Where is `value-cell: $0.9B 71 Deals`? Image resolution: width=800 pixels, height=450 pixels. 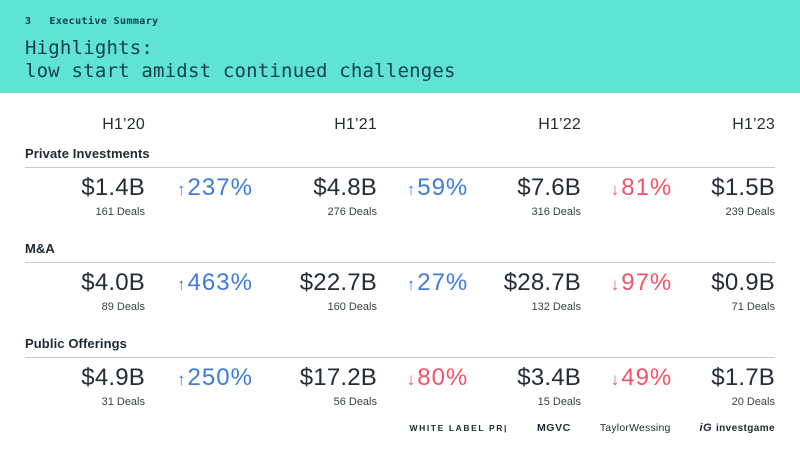 value-cell: $0.9B 71 Deals is located at coordinates (738, 291).